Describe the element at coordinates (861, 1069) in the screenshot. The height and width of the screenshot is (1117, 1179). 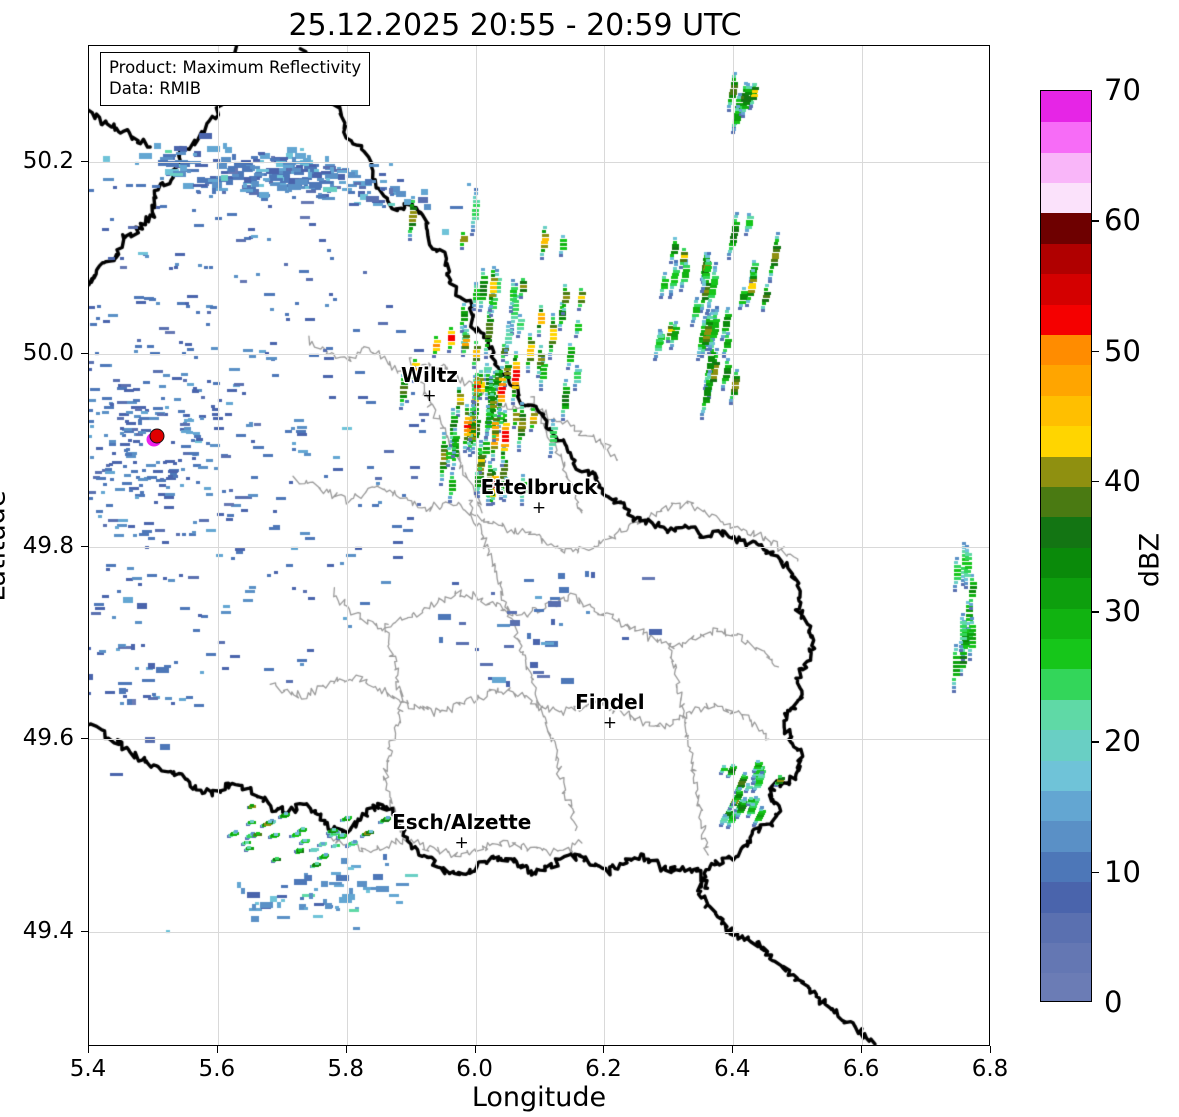
I see `x-axis-tick-label: 6.6` at that location.